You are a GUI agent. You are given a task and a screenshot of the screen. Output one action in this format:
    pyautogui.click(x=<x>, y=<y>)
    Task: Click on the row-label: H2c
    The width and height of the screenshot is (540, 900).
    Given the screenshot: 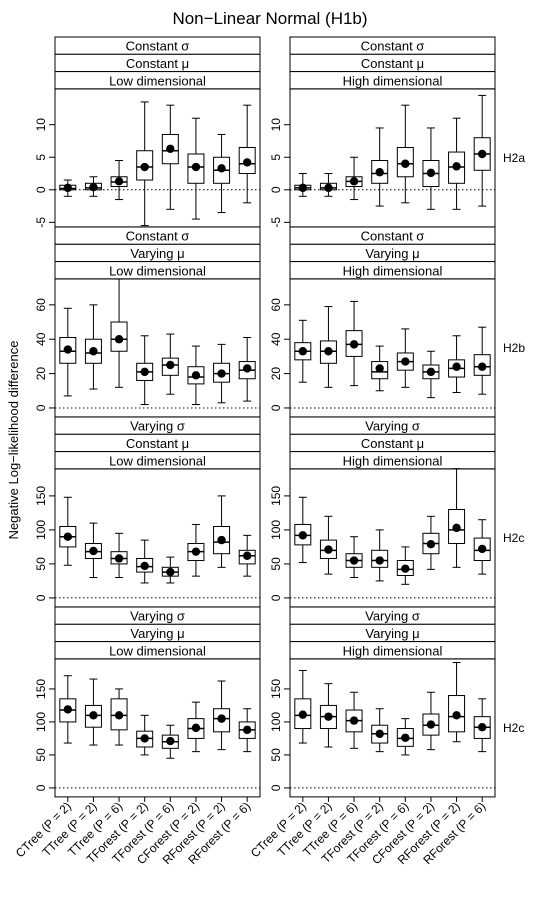 What is the action you would take?
    pyautogui.click(x=513, y=728)
    